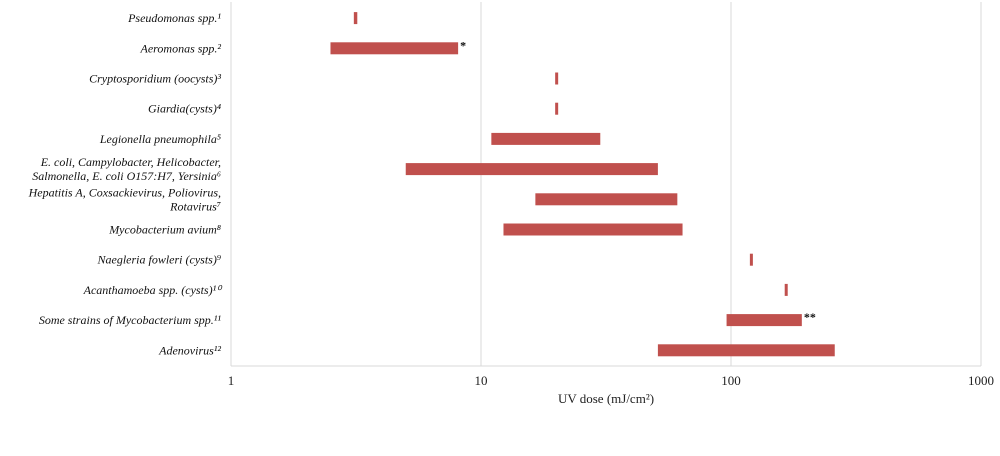 This screenshot has height=456, width=1000. I want to click on category-label: Naegleria fowleri (cysts)⁹, so click(159, 260).